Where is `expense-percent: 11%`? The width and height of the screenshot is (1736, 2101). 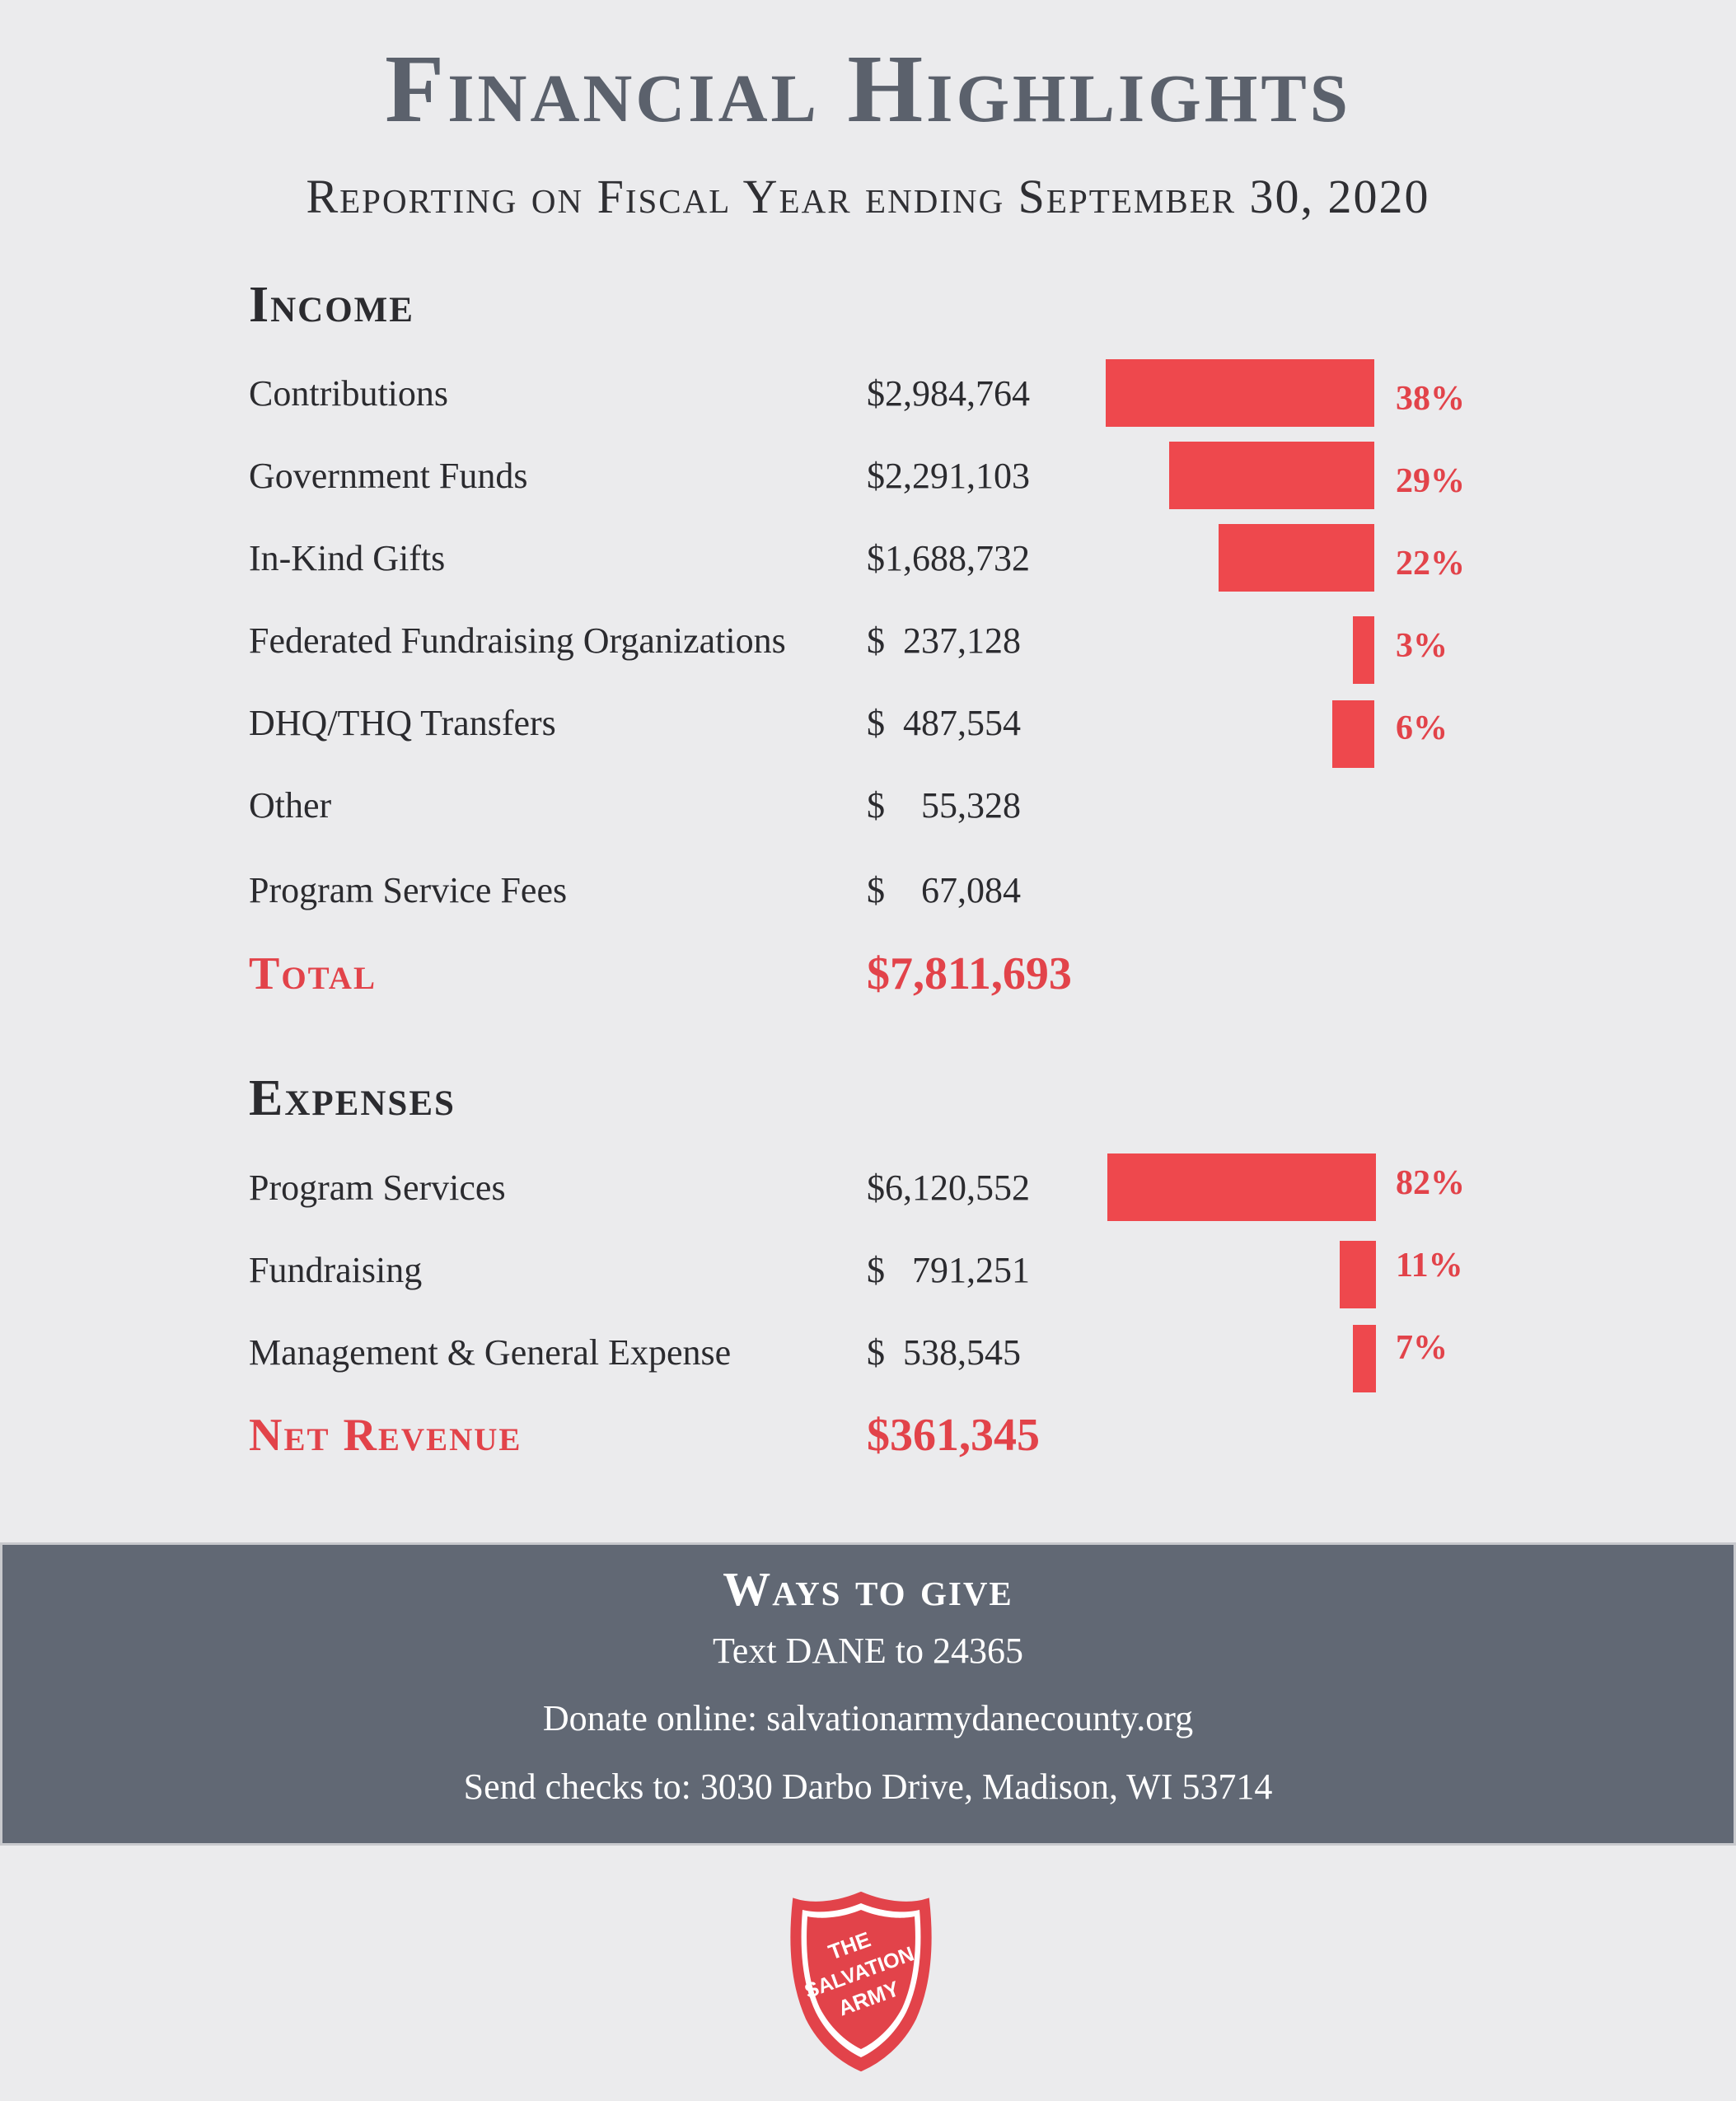 expense-percent: 11% is located at coordinates (1429, 1265).